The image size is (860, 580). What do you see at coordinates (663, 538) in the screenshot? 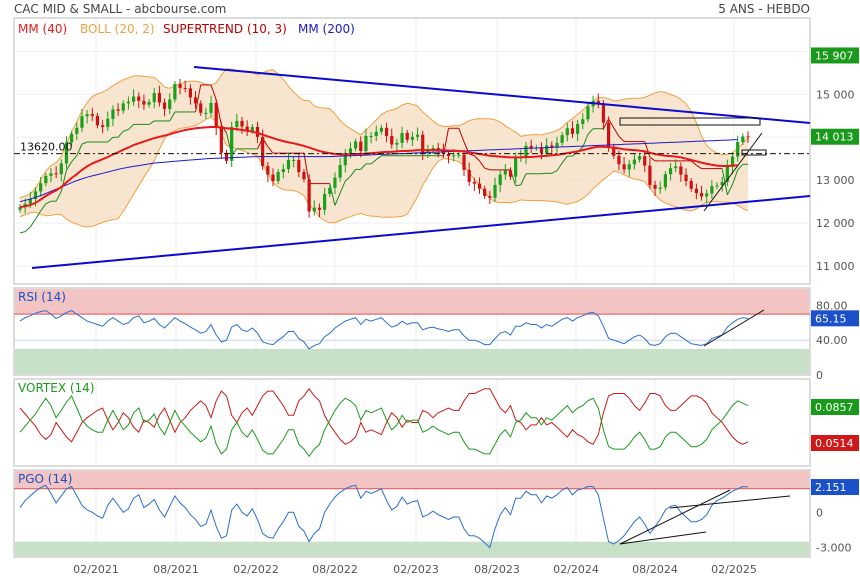
I see `pgo-trendline-lower` at bounding box center [663, 538].